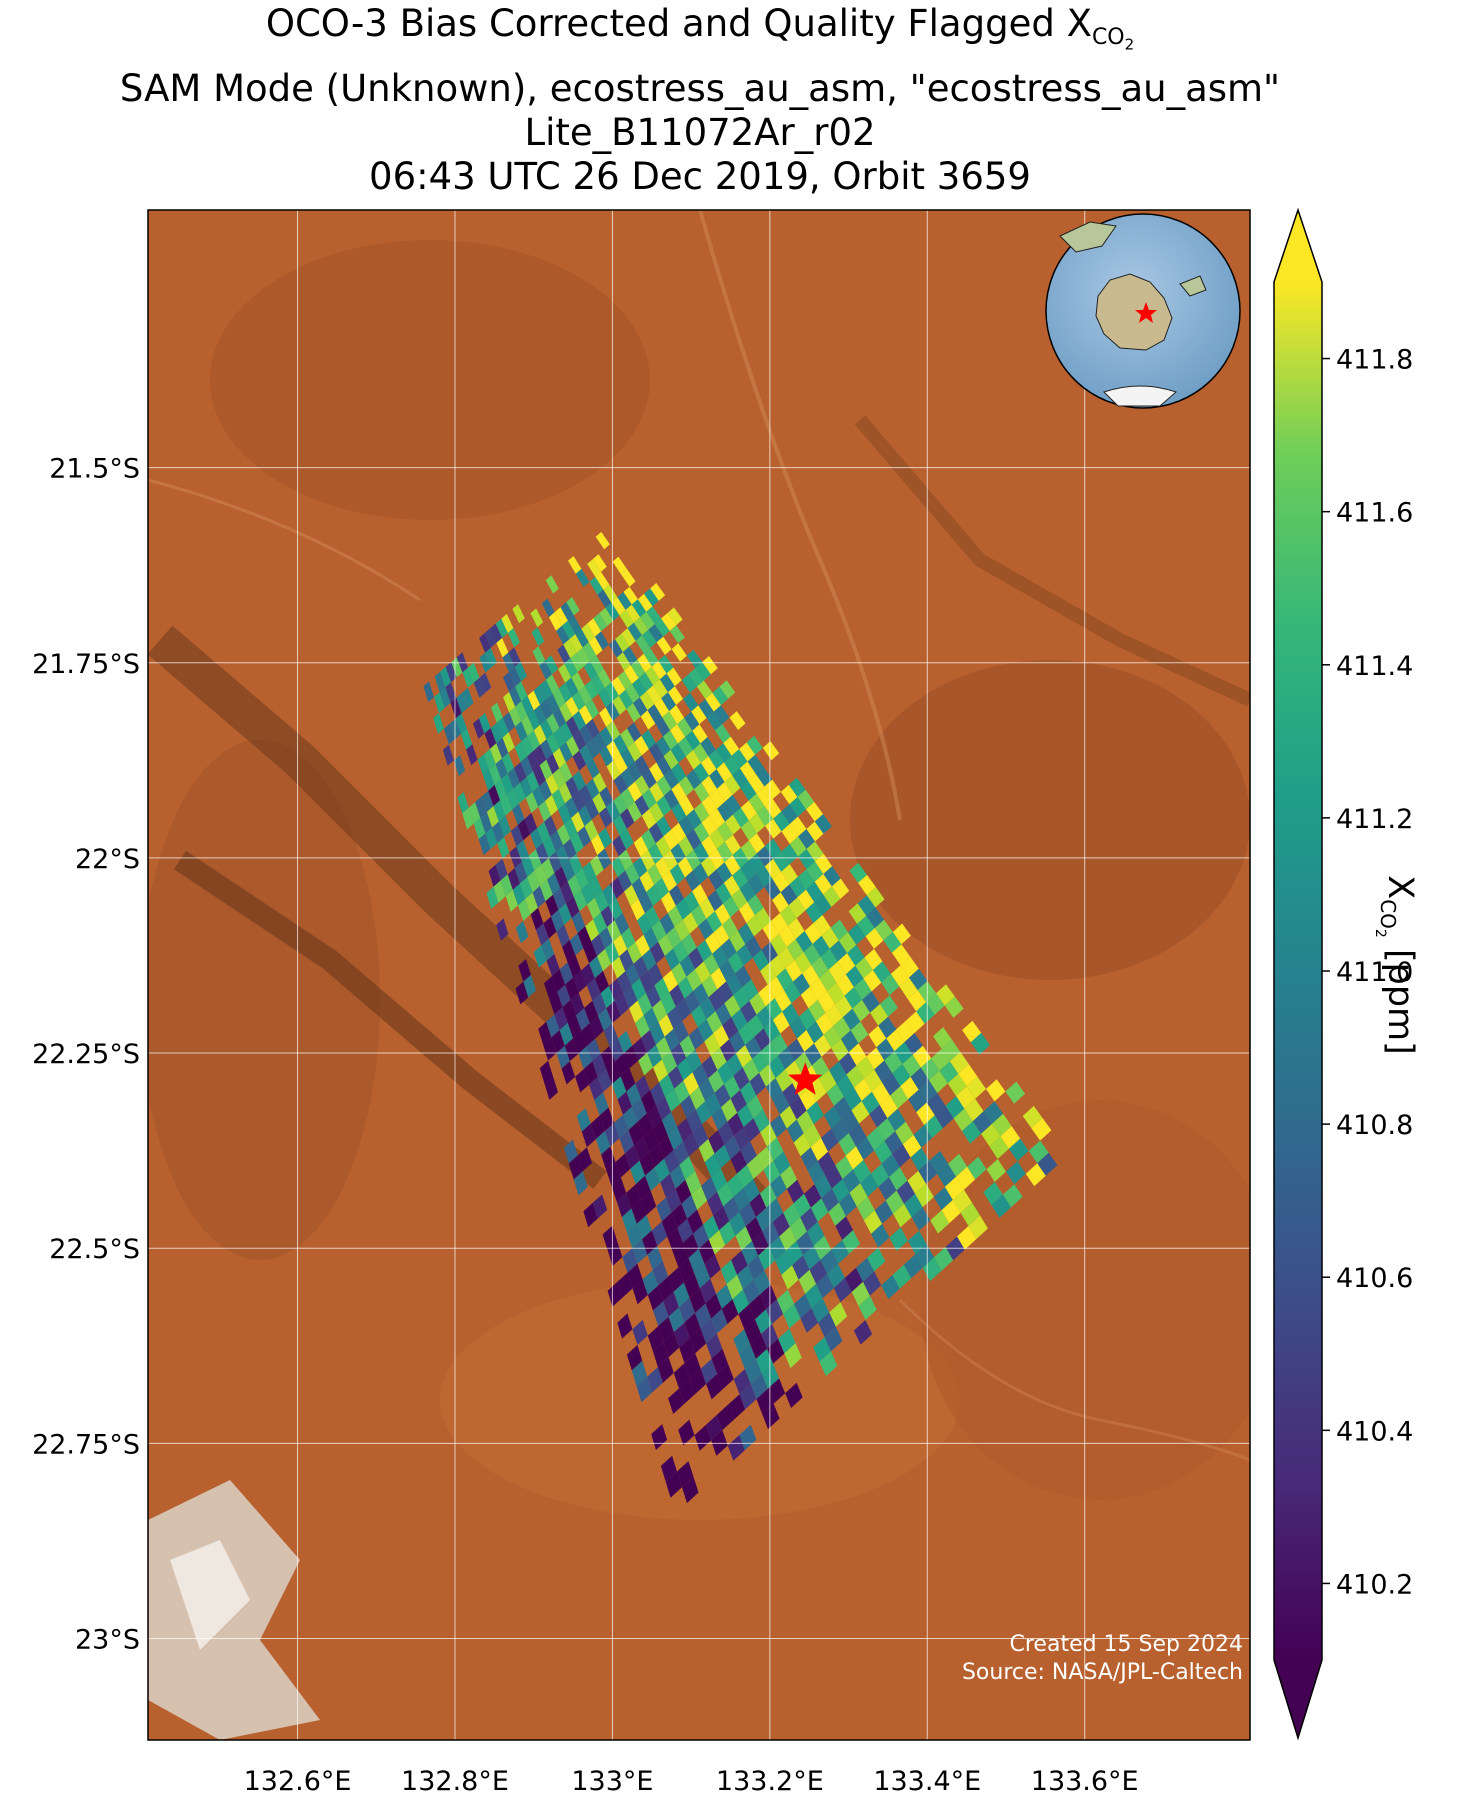 This screenshot has width=1480, height=1801. What do you see at coordinates (210, 1595) in the screenshot?
I see `salt-lake-bright` at bounding box center [210, 1595].